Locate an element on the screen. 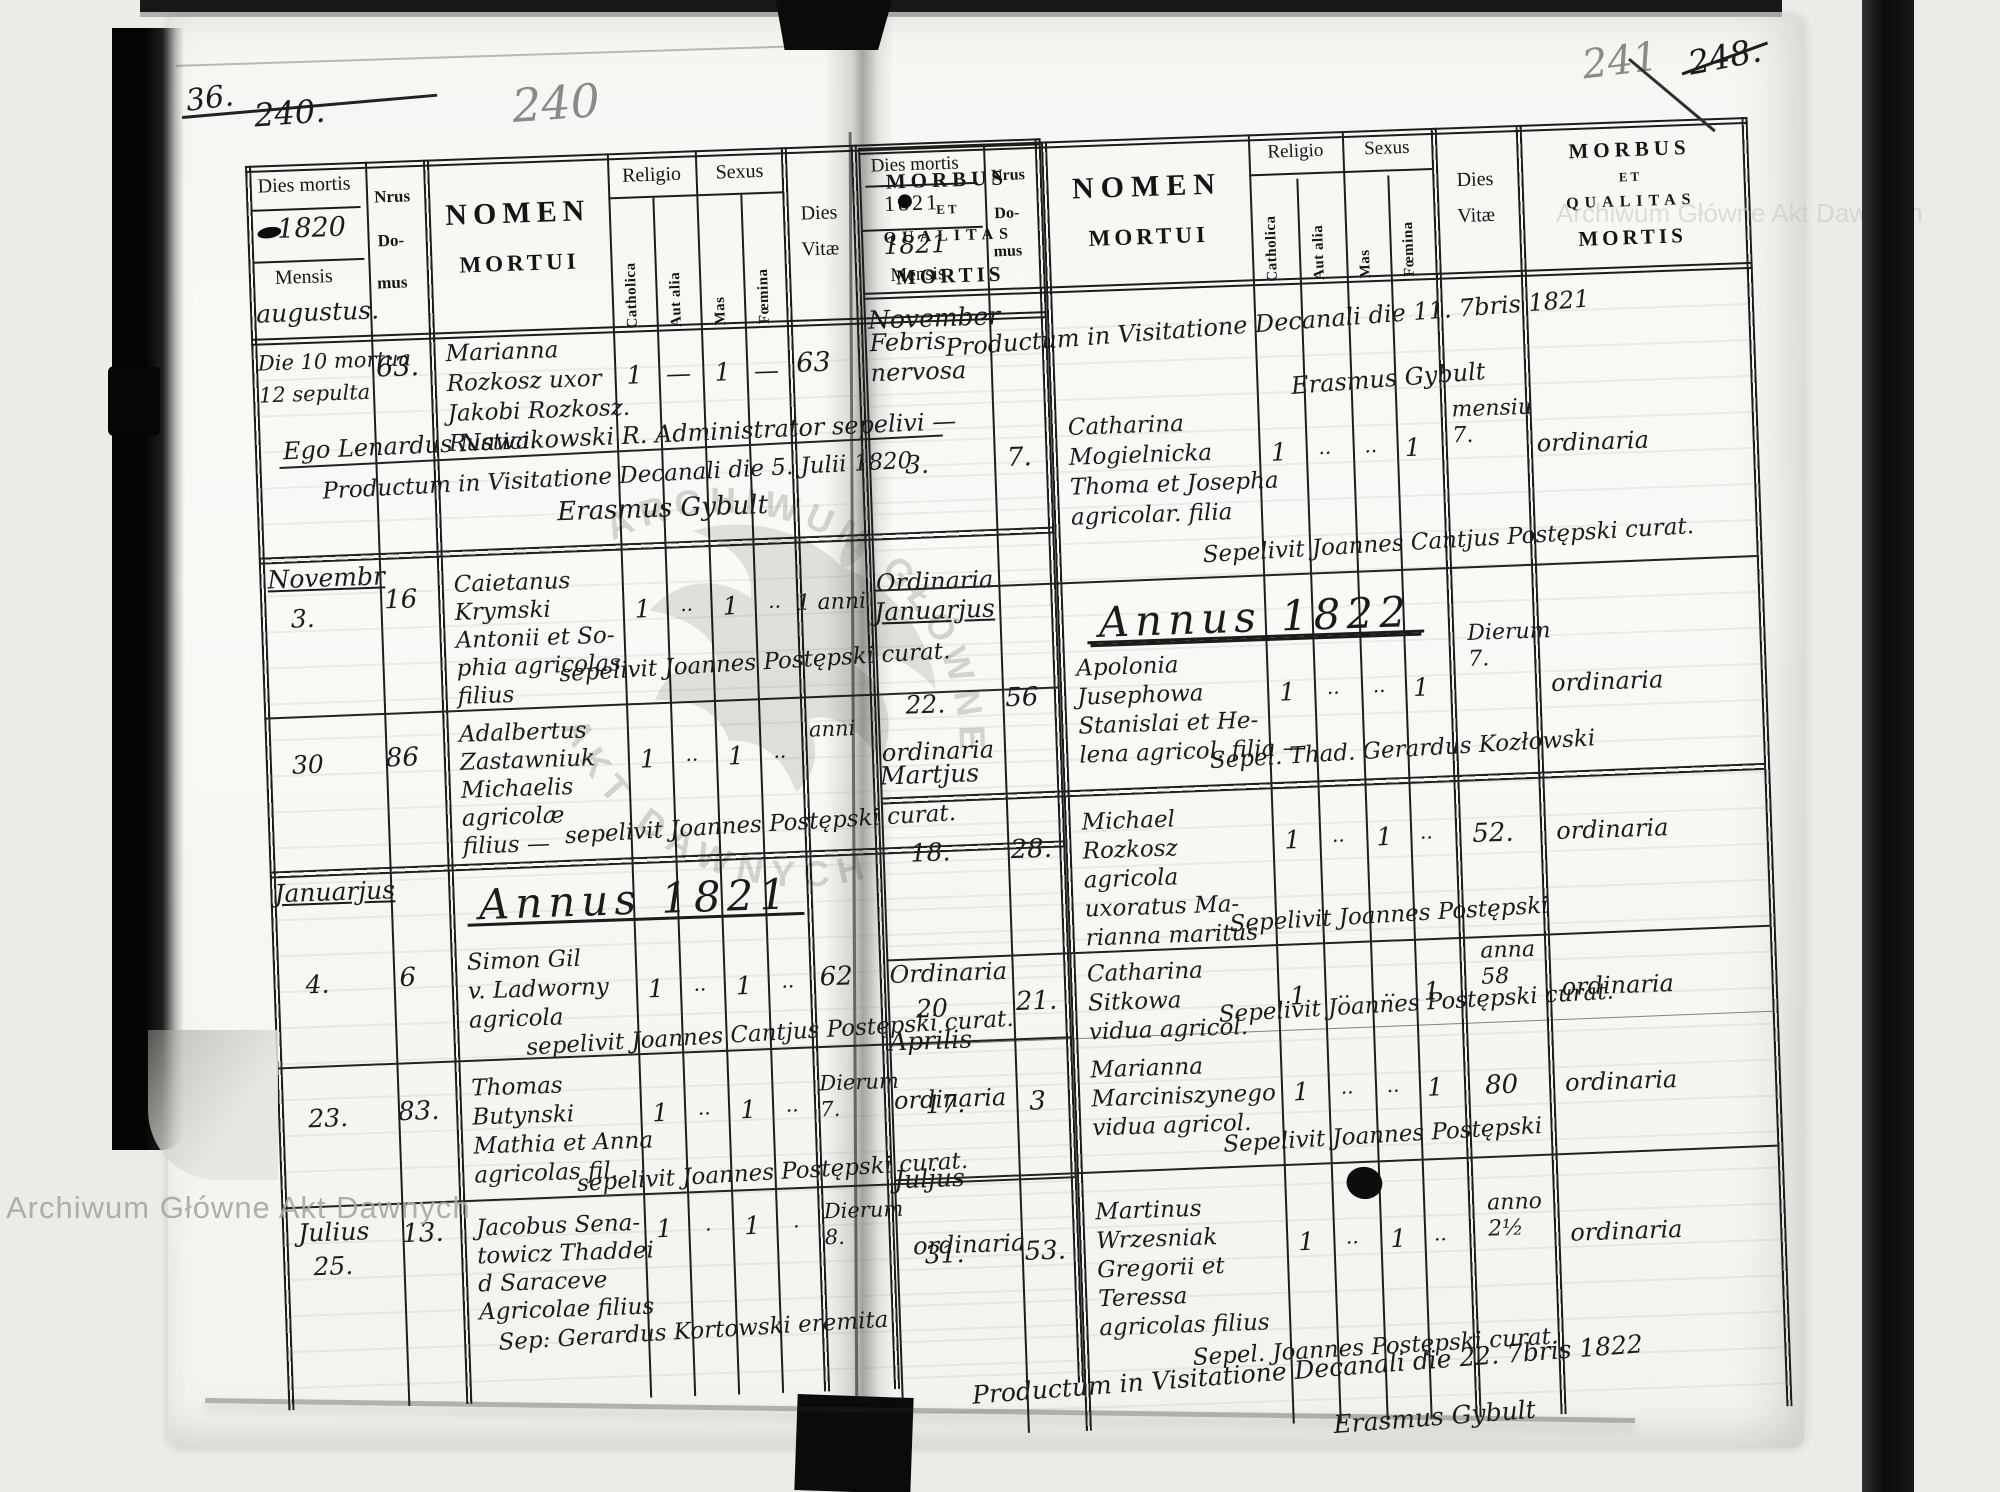 The image size is (2000, 1492). folio-number-pencil-right: 241 is located at coordinates (1620, 61).